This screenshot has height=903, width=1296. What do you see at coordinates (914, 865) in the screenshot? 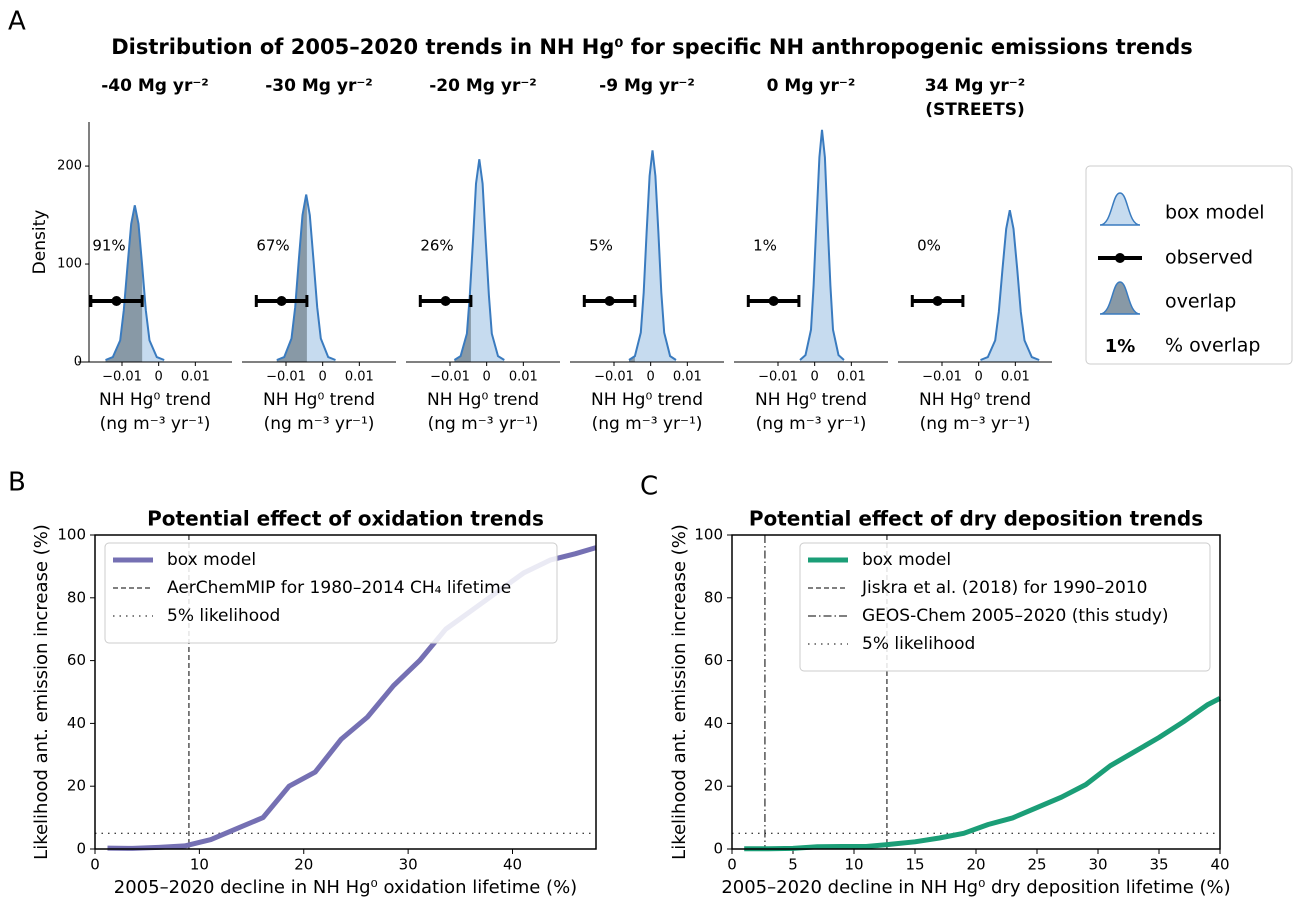
I see `x-tick-label: 15` at bounding box center [914, 865].